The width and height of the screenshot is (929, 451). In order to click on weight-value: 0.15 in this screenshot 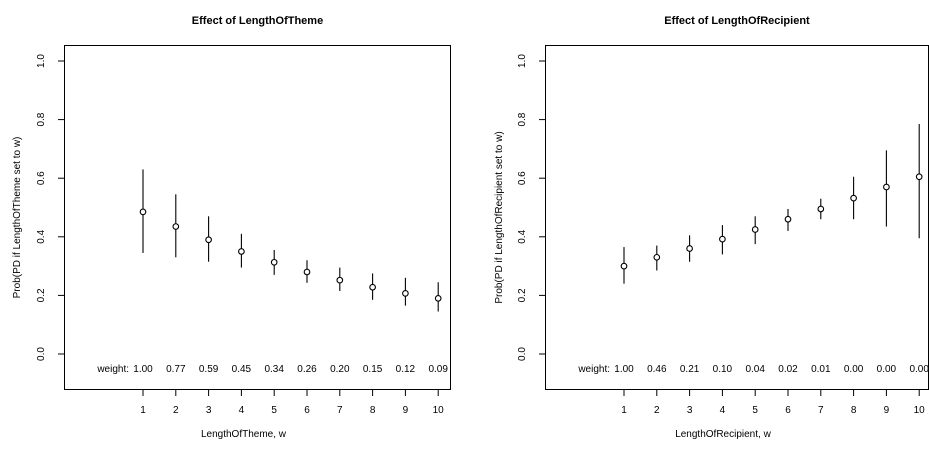, I will do `click(373, 369)`.